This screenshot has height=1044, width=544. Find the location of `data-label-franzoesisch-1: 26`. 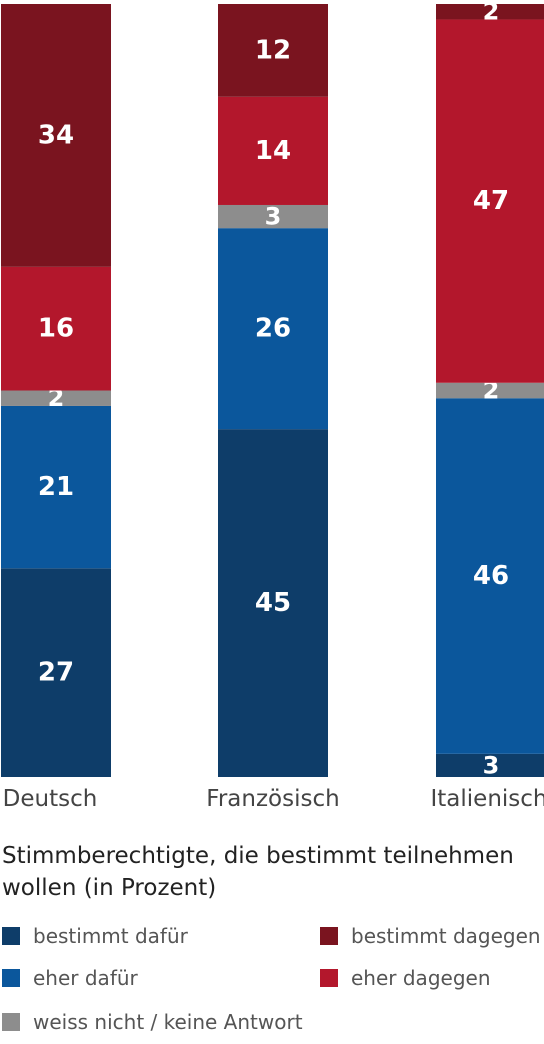

data-label-franzoesisch-1: 26 is located at coordinates (273, 329).